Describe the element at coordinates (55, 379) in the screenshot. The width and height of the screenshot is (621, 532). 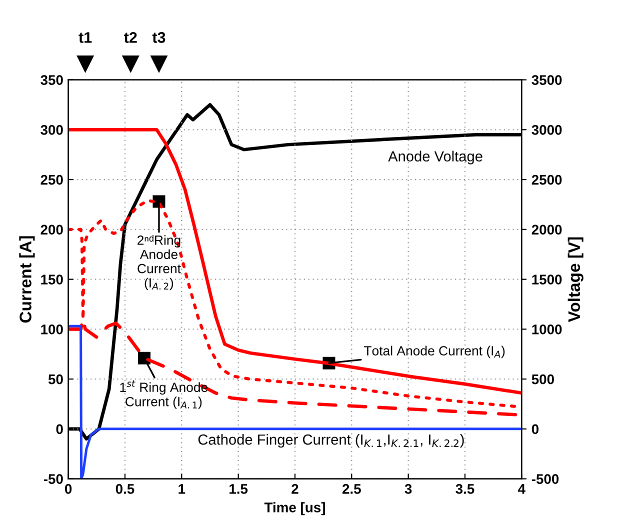
I see `y-tick-label: 50` at that location.